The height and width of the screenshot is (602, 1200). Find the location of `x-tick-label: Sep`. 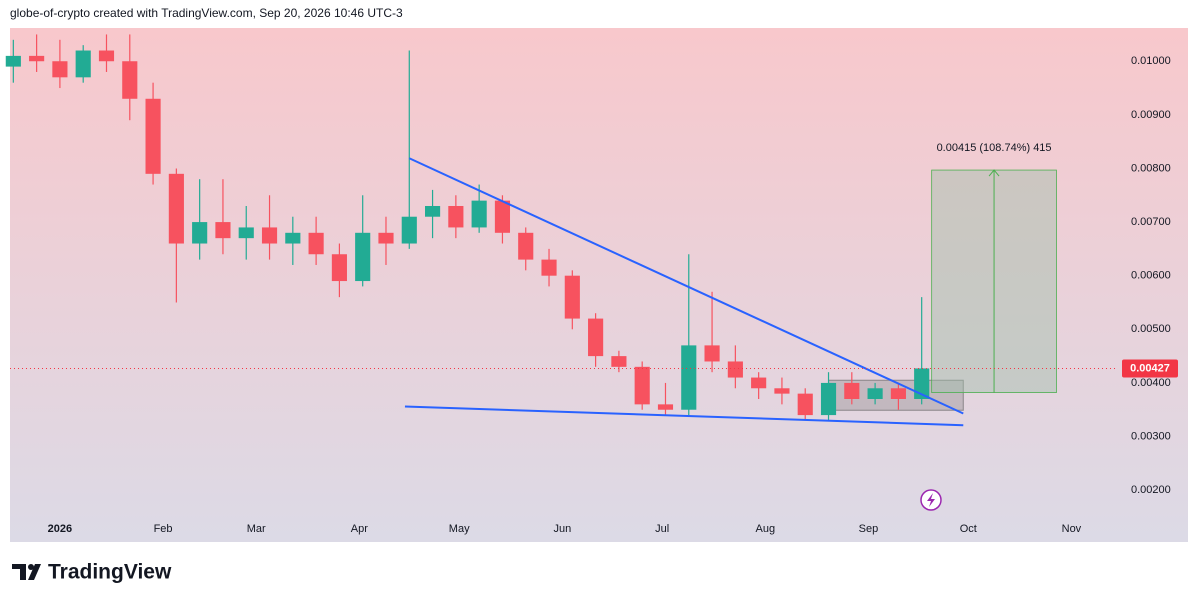

x-tick-label: Sep is located at coordinates (869, 529).